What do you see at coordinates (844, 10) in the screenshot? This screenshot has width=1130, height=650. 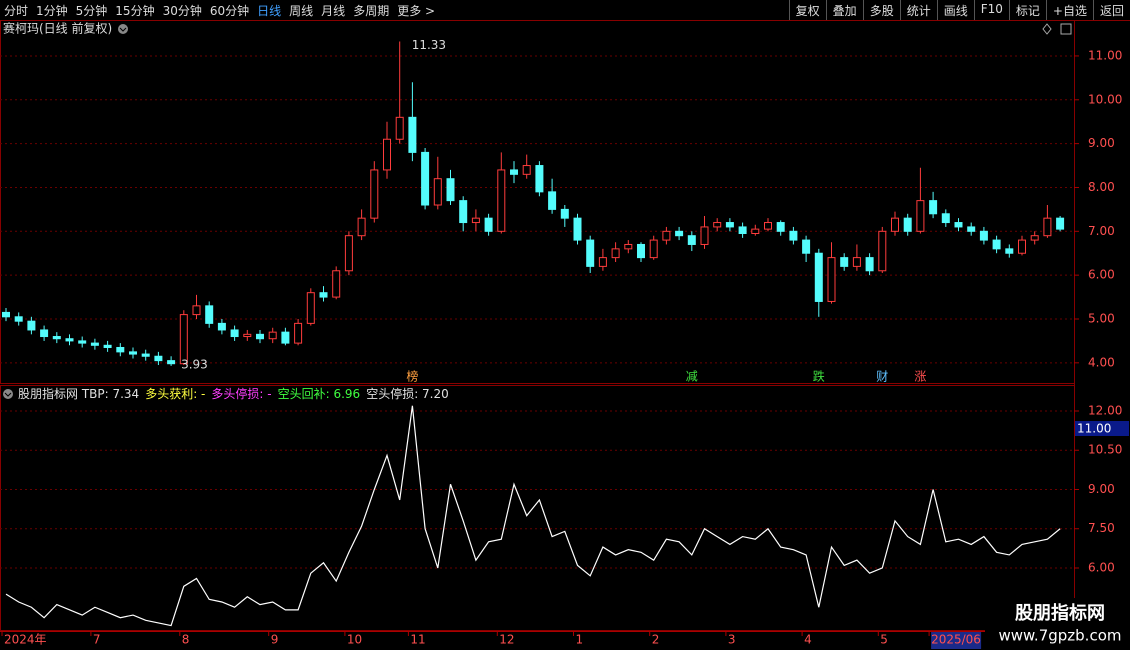 I see `tool-button: 叠加` at bounding box center [844, 10].